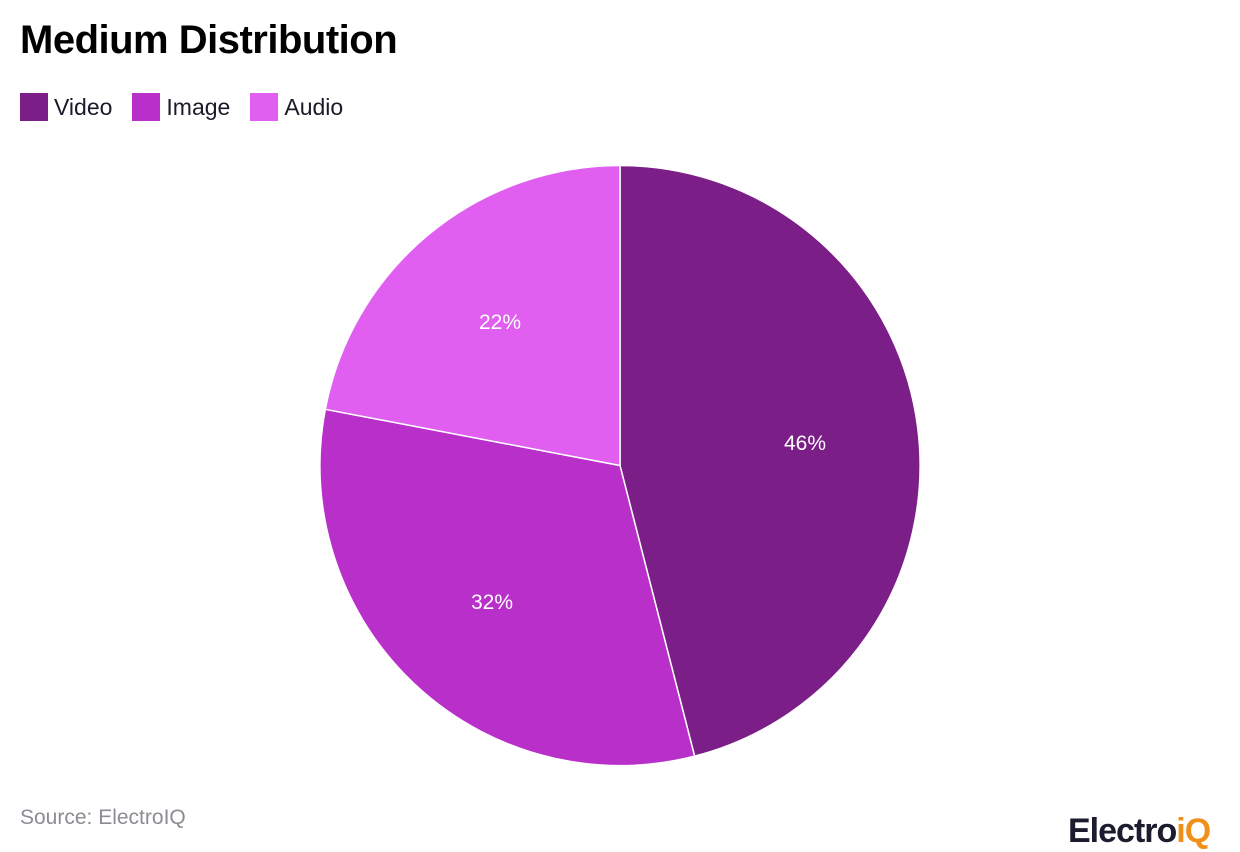  I want to click on legend-label: Video, so click(83, 106).